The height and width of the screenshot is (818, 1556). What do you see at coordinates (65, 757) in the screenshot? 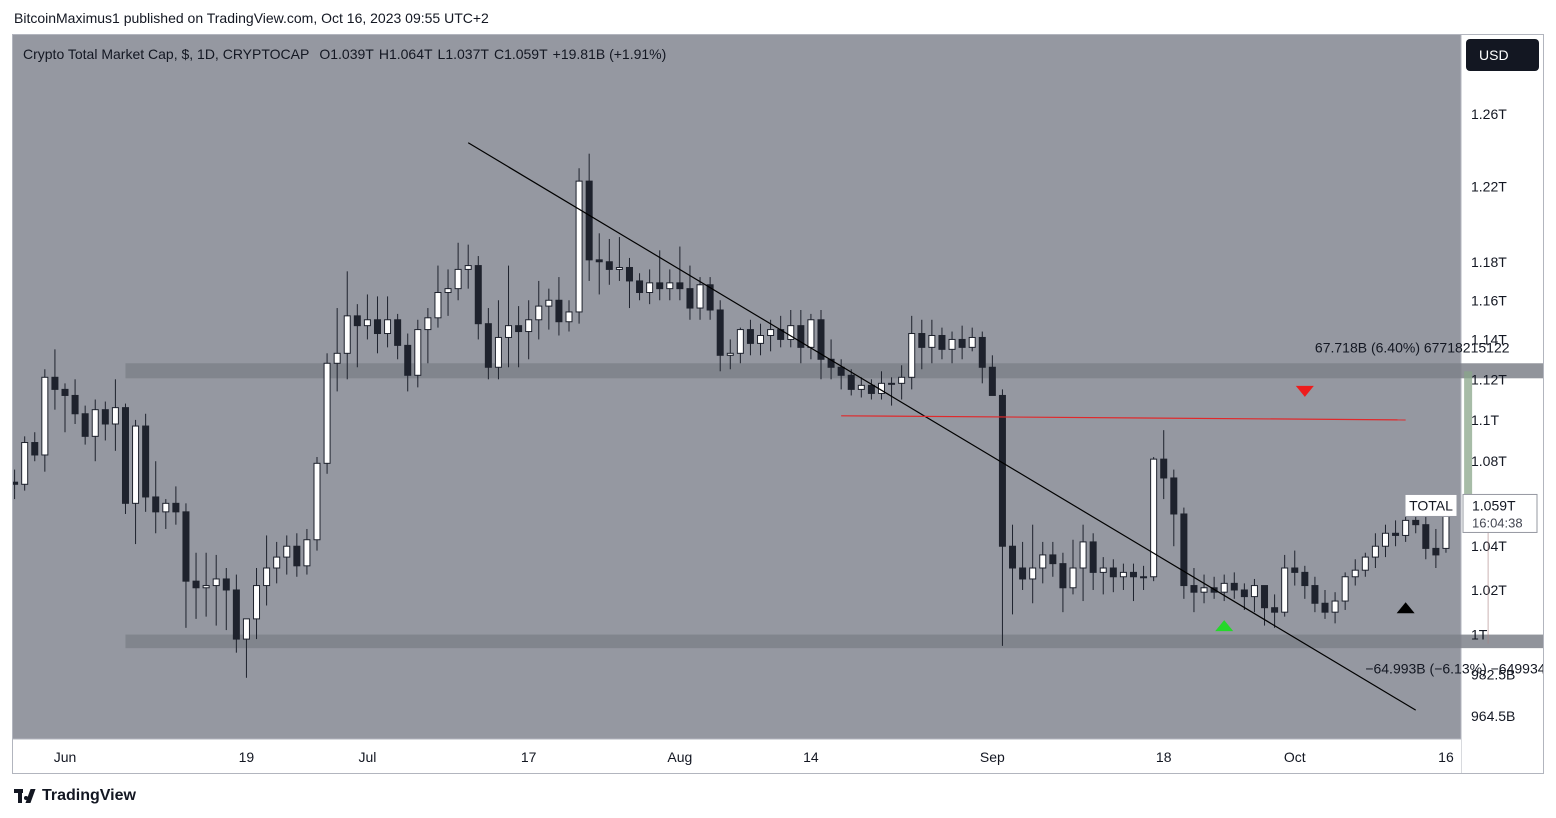
I see `time-tick-label: Jun` at bounding box center [65, 757].